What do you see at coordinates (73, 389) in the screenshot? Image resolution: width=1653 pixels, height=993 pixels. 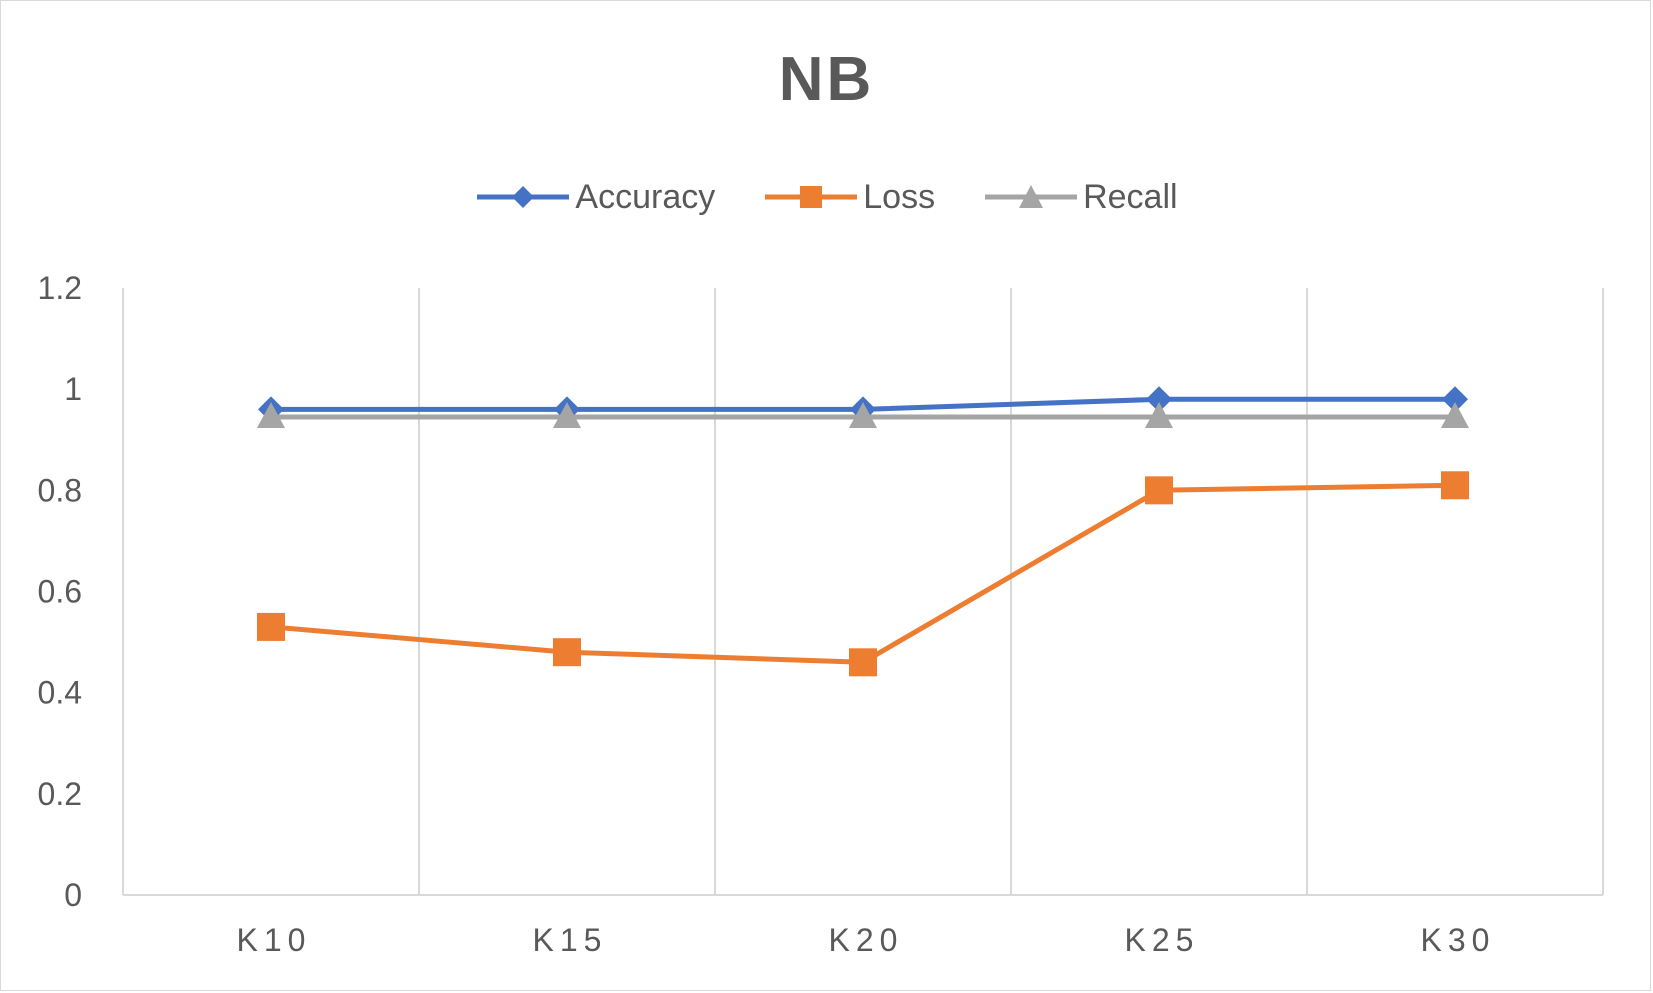 I see `y-tick-label: 1` at bounding box center [73, 389].